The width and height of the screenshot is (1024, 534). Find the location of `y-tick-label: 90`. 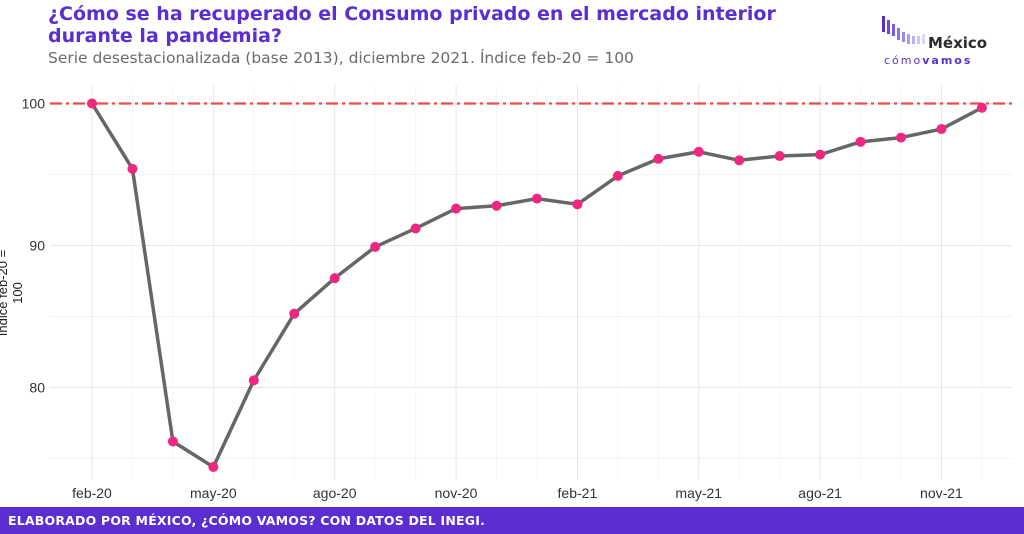

y-tick-label: 90 is located at coordinates (37, 246).